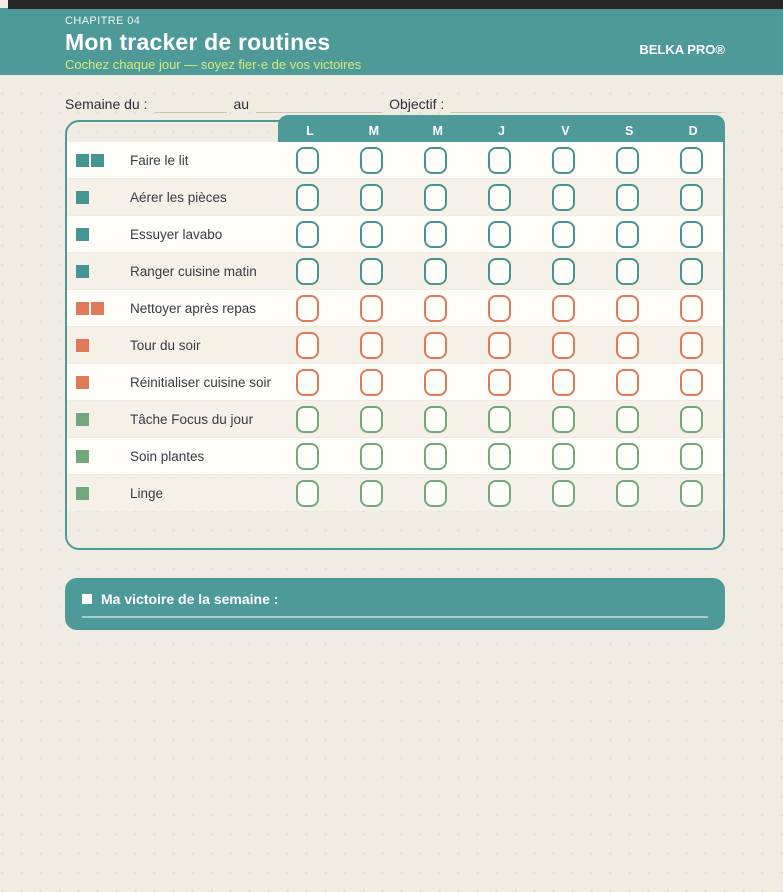 Image resolution: width=783 pixels, height=892 pixels. What do you see at coordinates (682, 49) in the screenshot?
I see `brand-label: BELKA PRO®` at bounding box center [682, 49].